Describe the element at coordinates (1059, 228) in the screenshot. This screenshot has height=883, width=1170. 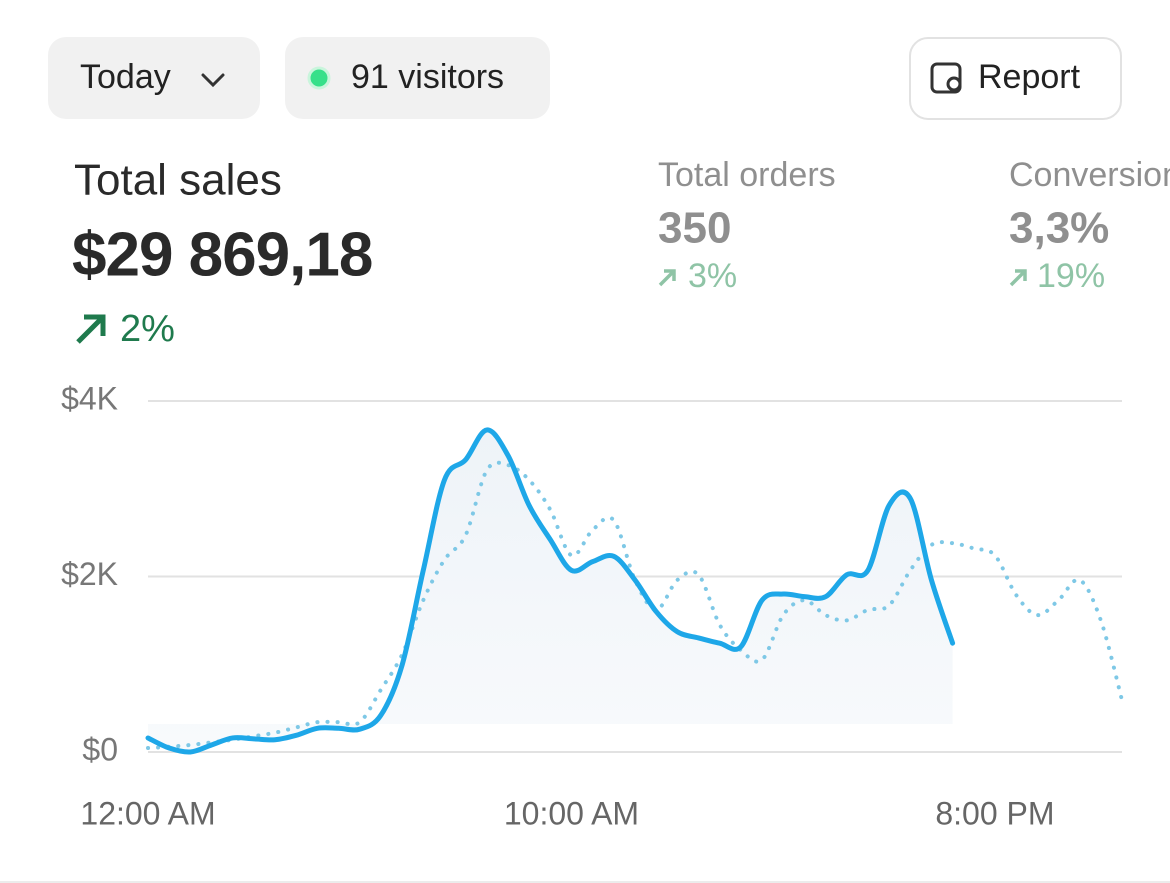
I see `metric-value: 3,3%` at that location.